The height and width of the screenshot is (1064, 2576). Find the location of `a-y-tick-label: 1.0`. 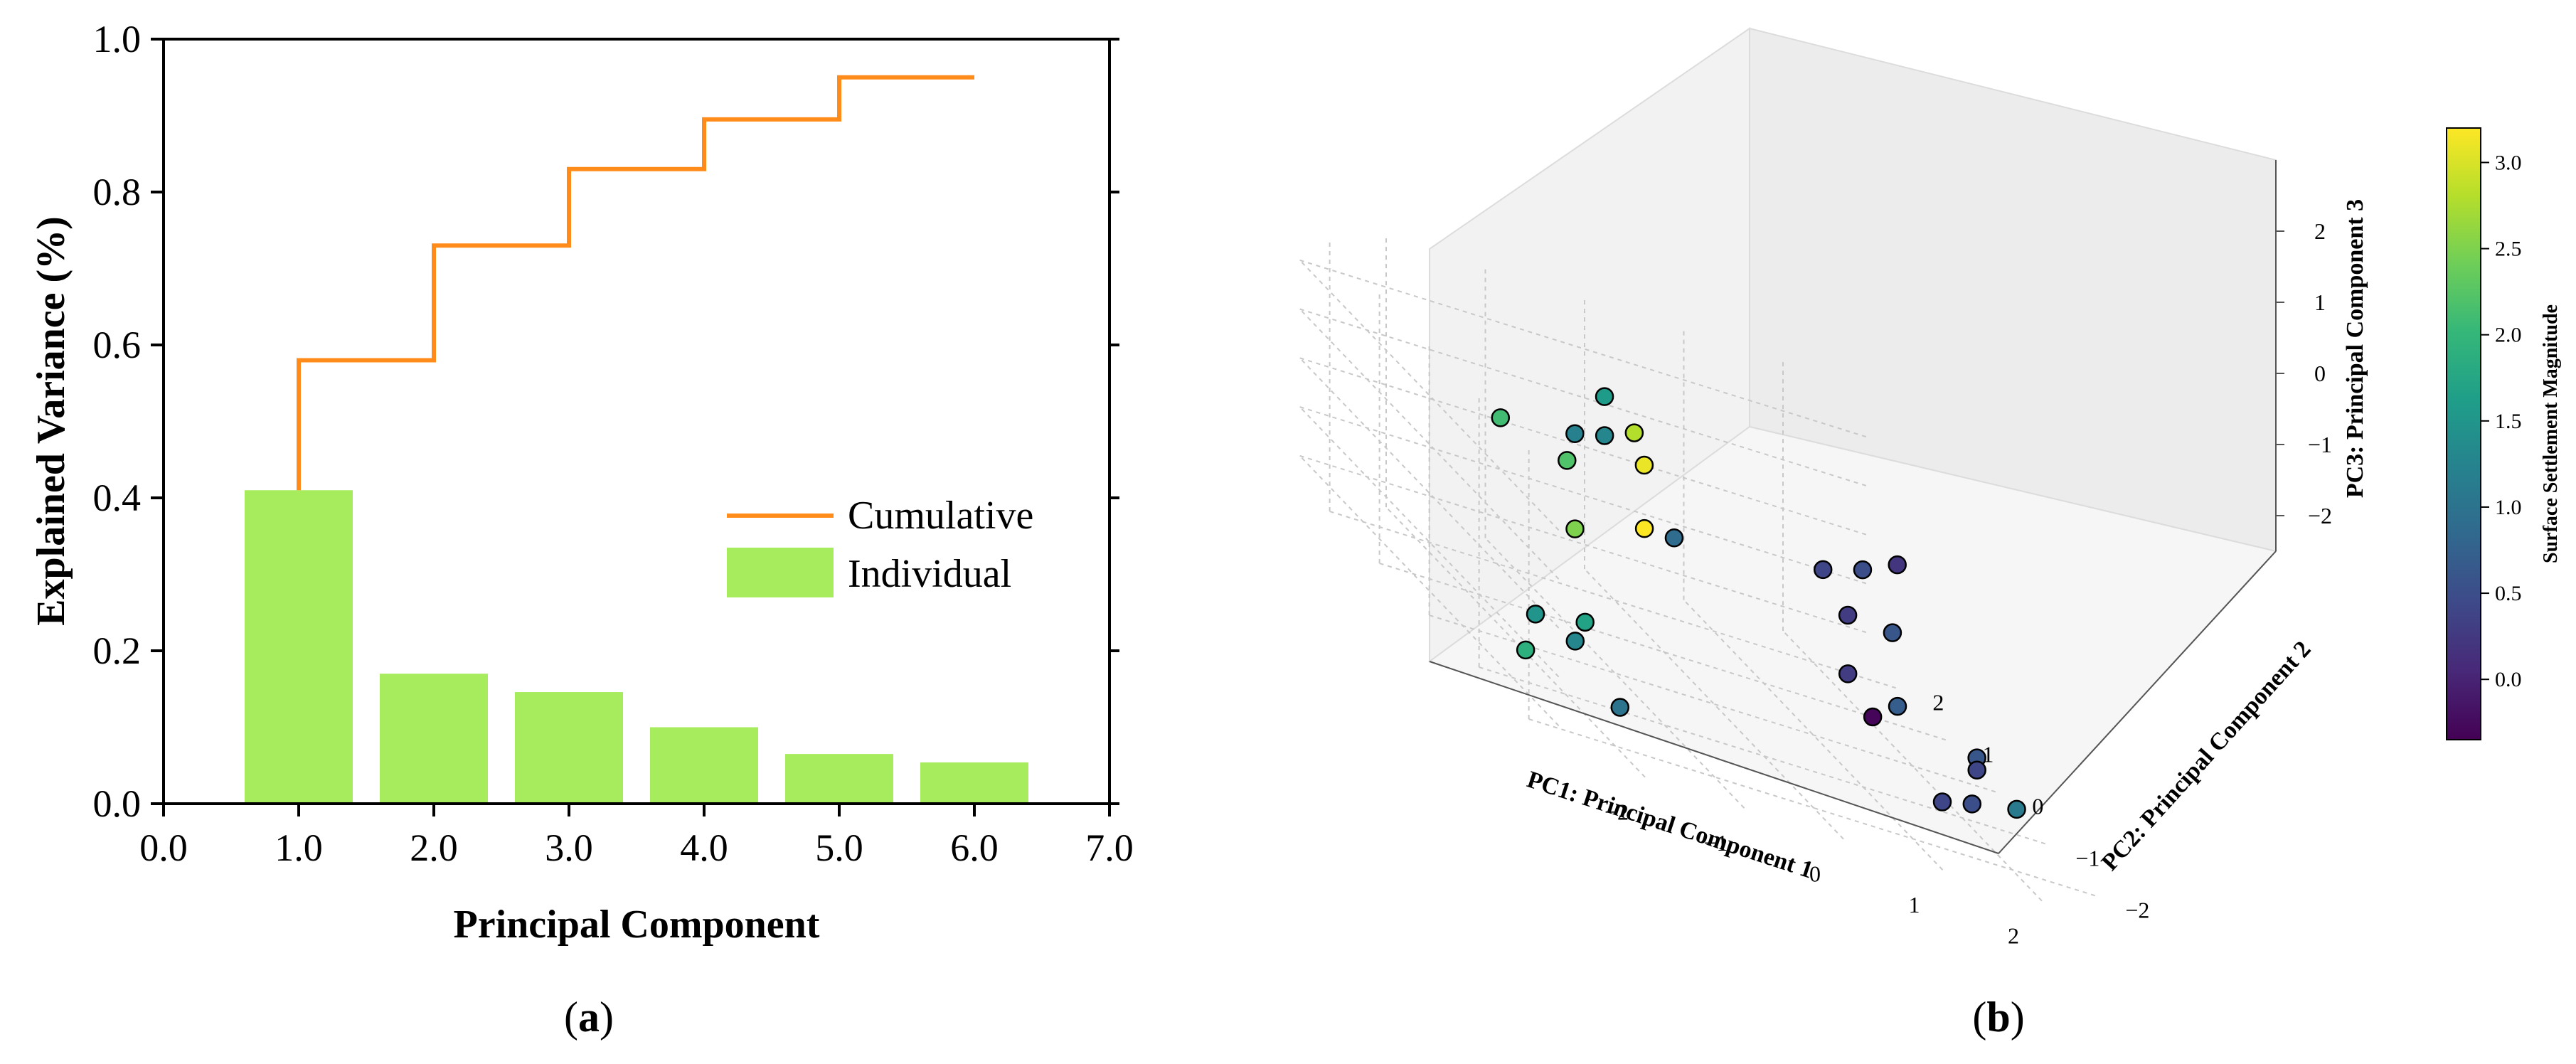

a-y-tick-label: 1.0 is located at coordinates (117, 39).